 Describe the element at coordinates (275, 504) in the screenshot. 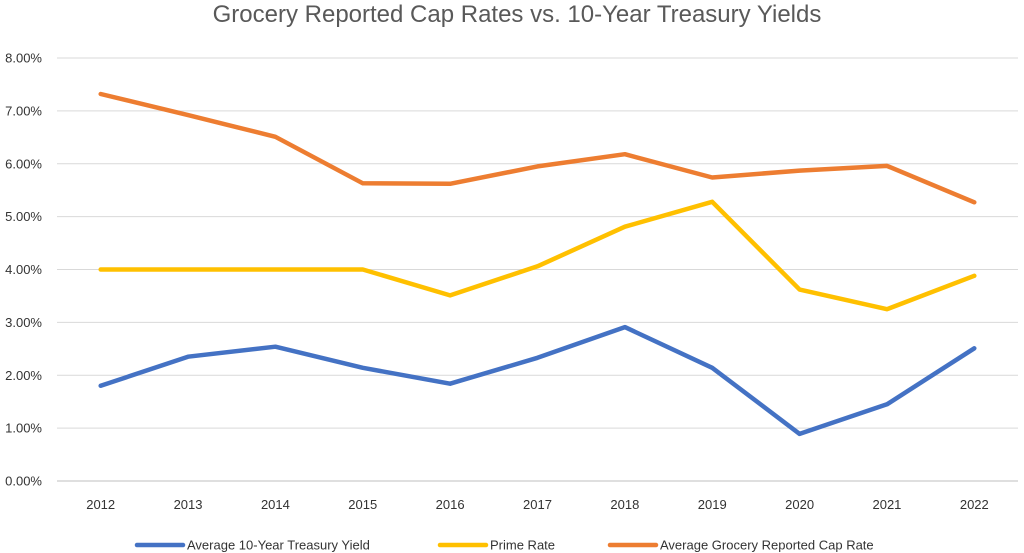

I see `x-tick-label: 2014` at that location.